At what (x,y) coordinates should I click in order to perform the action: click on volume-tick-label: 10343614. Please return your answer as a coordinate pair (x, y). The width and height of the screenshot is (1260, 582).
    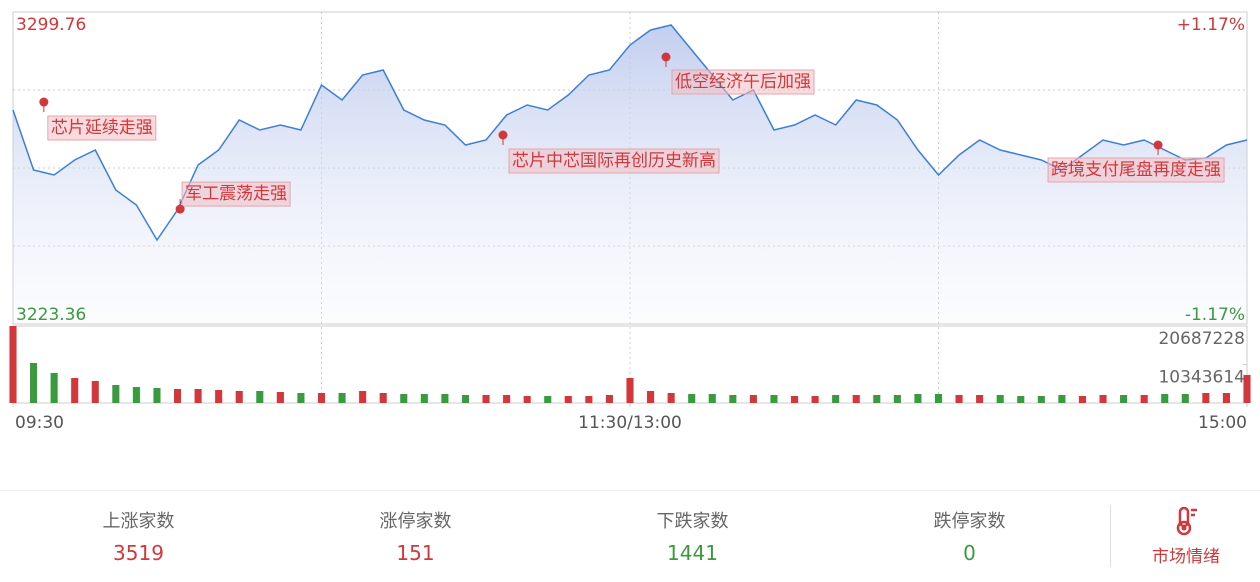
    Looking at the image, I should click on (1201, 378).